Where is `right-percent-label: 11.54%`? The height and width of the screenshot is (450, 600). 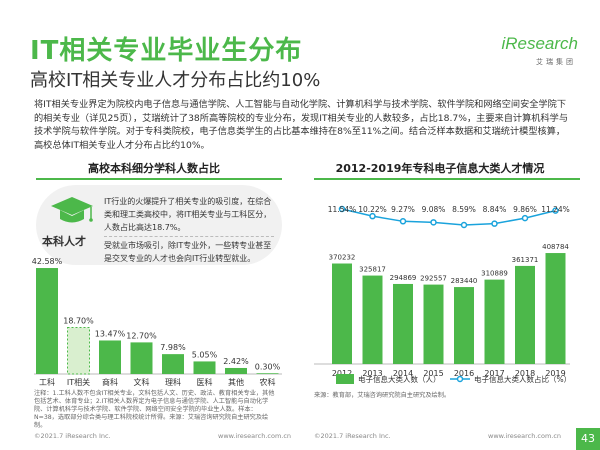 right-percent-label: 11.54% is located at coordinates (342, 209).